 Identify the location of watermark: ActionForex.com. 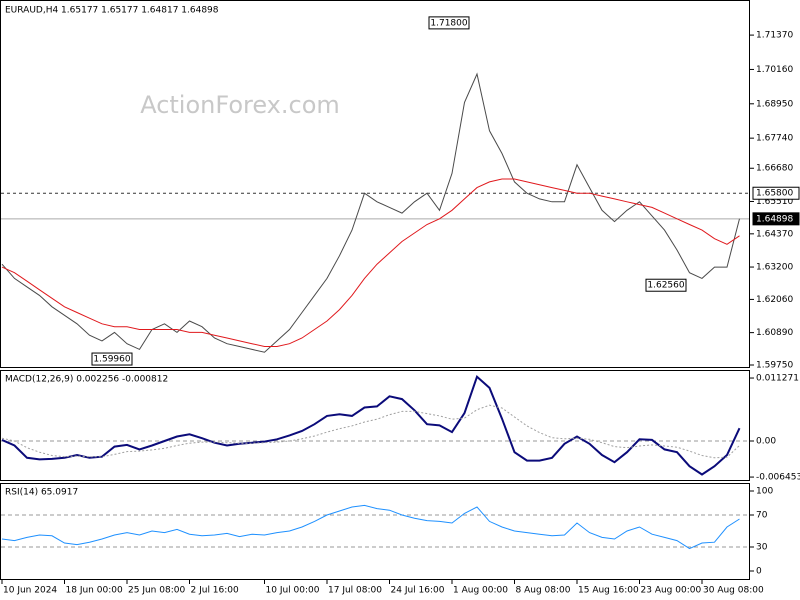
(240, 105).